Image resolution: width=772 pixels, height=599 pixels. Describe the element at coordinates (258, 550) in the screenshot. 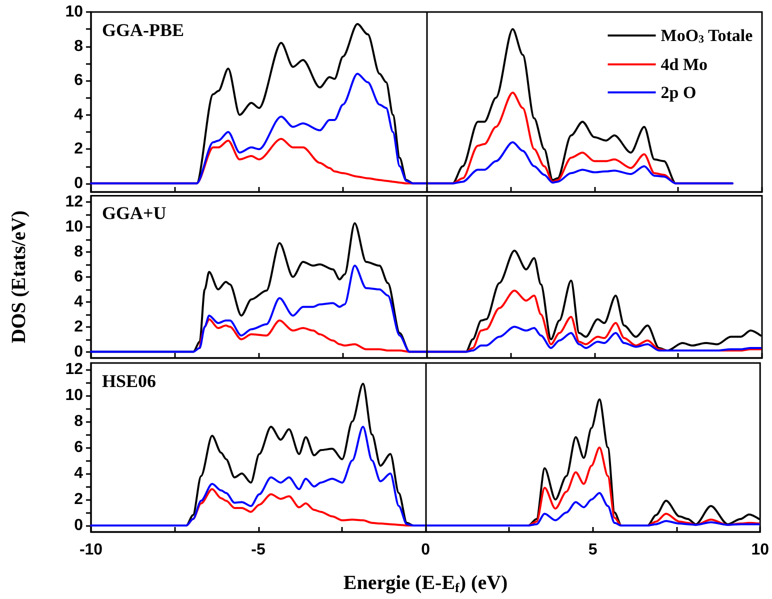

I see `x-tick-label: -5` at that location.